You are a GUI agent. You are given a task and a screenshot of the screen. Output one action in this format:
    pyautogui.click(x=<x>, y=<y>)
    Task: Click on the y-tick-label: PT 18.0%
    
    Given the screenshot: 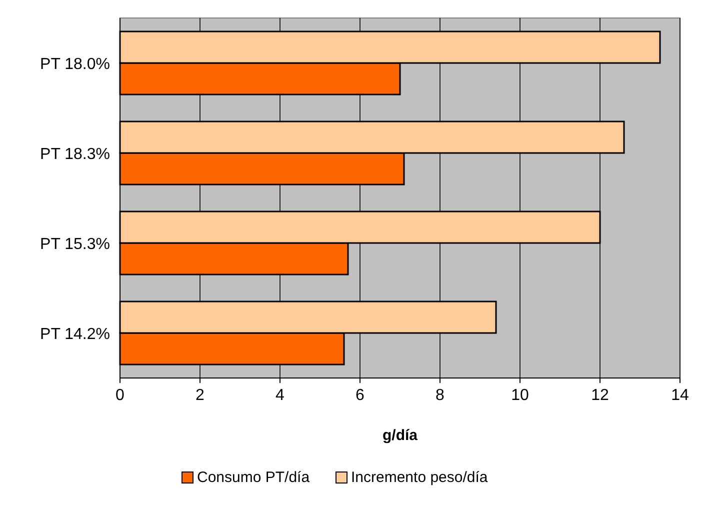 What is the action you would take?
    pyautogui.click(x=75, y=64)
    